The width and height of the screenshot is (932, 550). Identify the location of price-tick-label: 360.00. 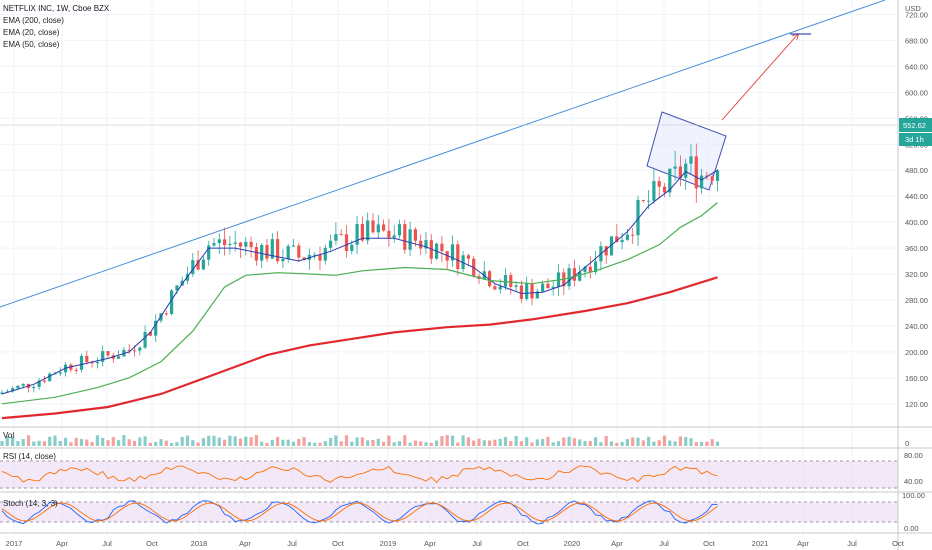
(916, 248).